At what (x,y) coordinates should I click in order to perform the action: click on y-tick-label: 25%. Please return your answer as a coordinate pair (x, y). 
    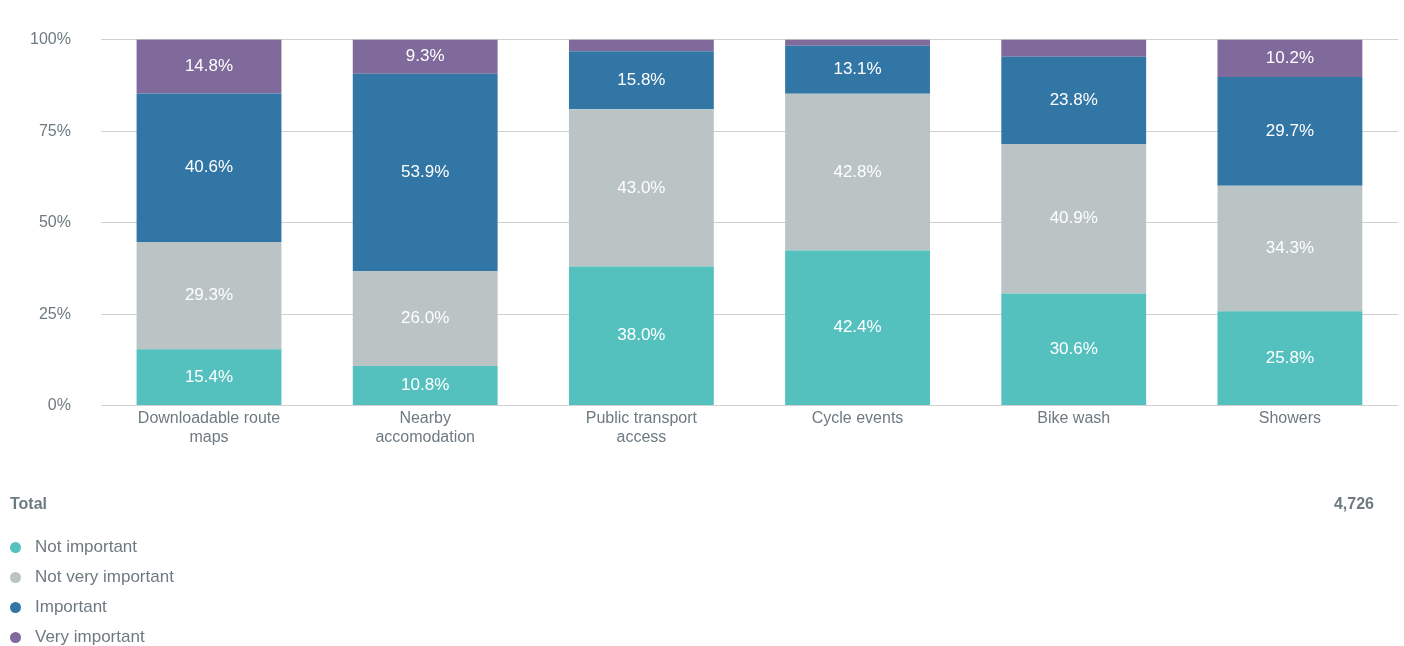
    Looking at the image, I should click on (54, 313).